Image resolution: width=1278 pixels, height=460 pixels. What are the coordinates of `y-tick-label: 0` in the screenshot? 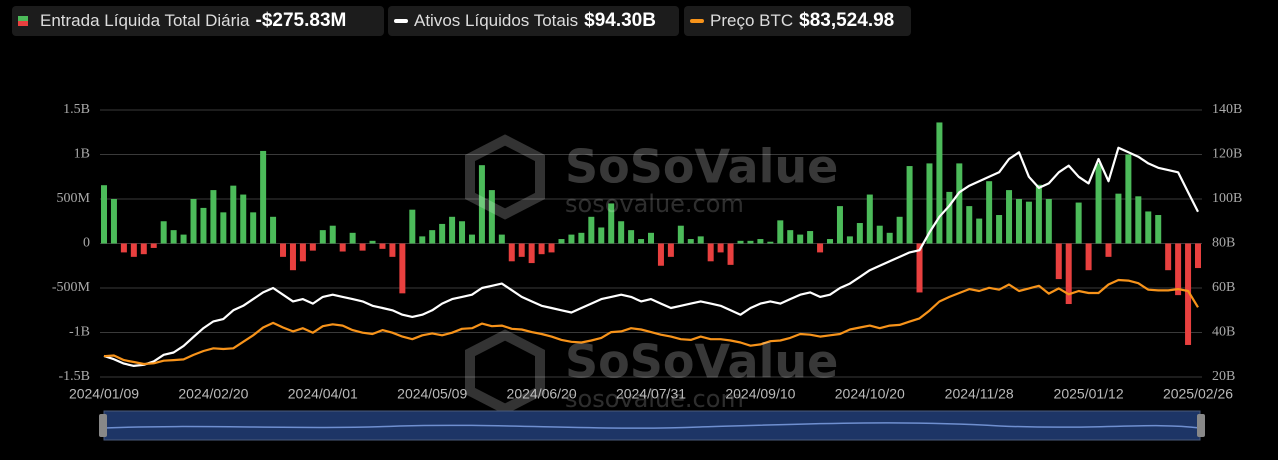 It's located at (86, 243).